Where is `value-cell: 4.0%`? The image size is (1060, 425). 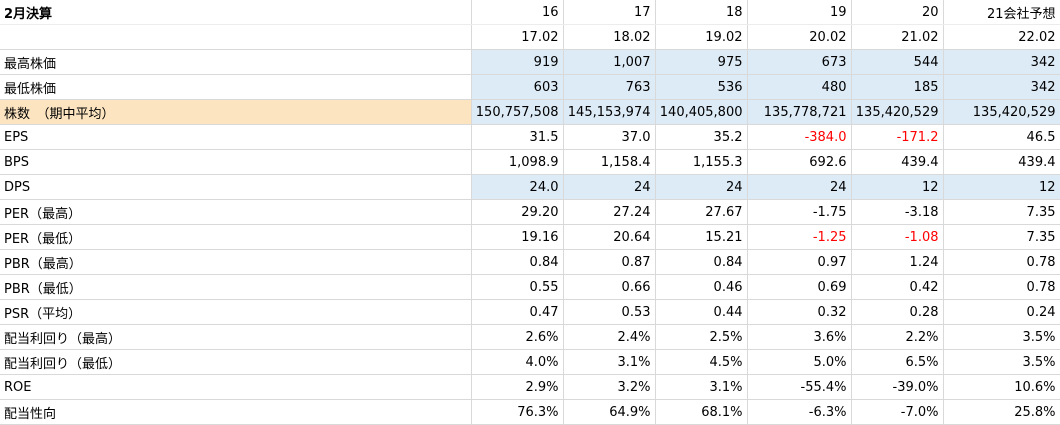
value-cell: 4.0% is located at coordinates (517, 362).